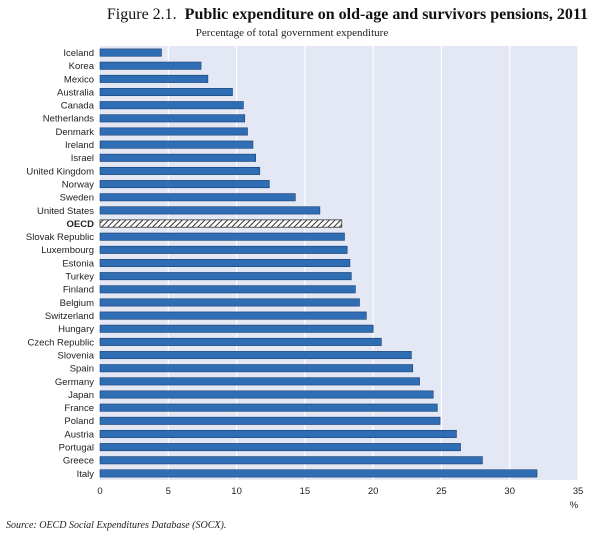 Image resolution: width=594 pixels, height=542 pixels. I want to click on category-label: Czech Republic, so click(60, 342).